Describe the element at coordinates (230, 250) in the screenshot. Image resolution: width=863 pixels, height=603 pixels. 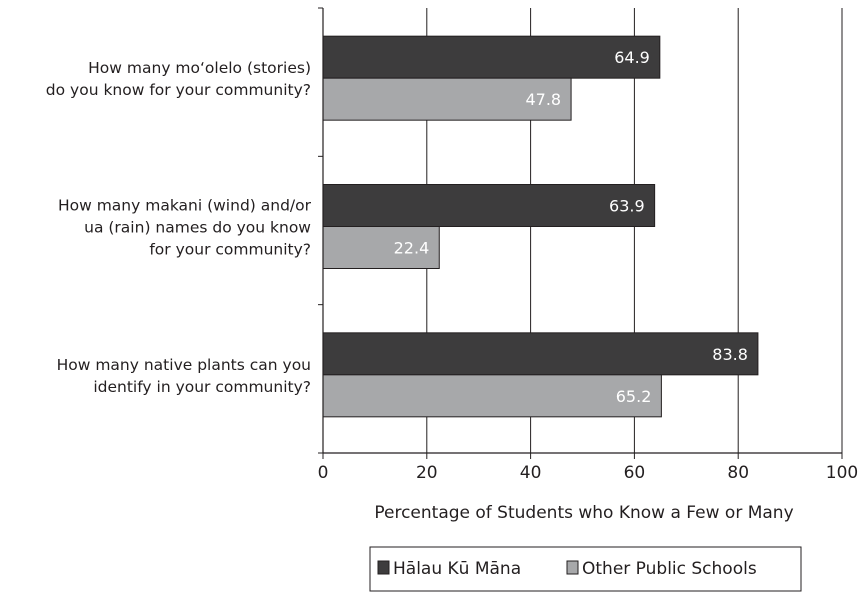
I see `category-label-1-line-2: for your community?` at that location.